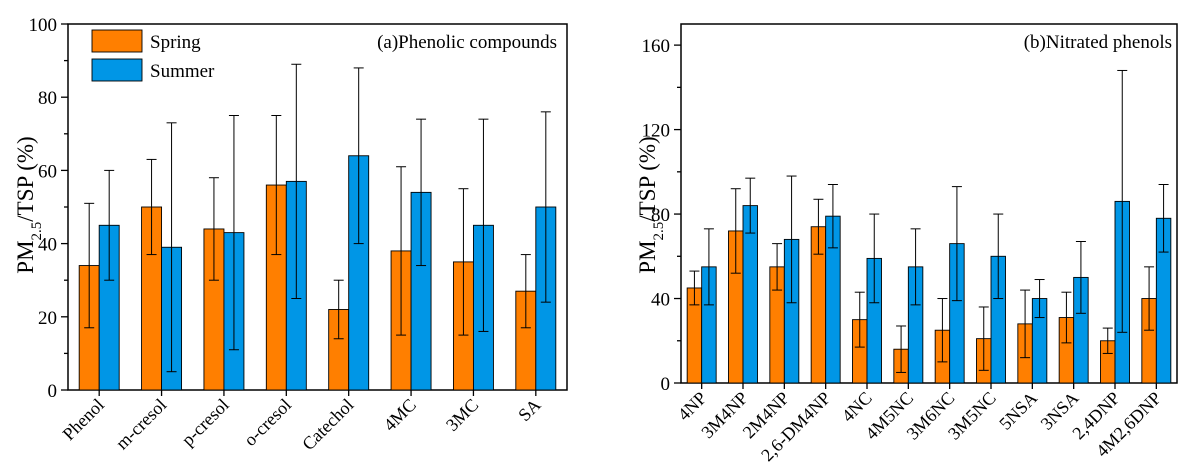 This screenshot has width=1183, height=472. I want to click on y-tick-label: 100, so click(43, 25).